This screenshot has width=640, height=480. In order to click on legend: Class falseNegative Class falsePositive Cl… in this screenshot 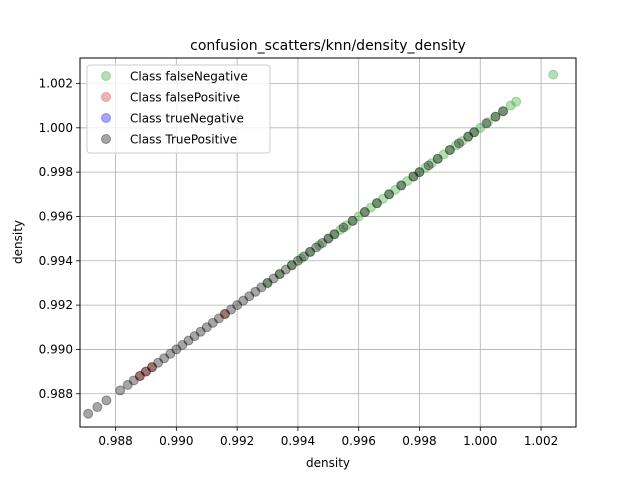, I will do `click(178, 109)`.